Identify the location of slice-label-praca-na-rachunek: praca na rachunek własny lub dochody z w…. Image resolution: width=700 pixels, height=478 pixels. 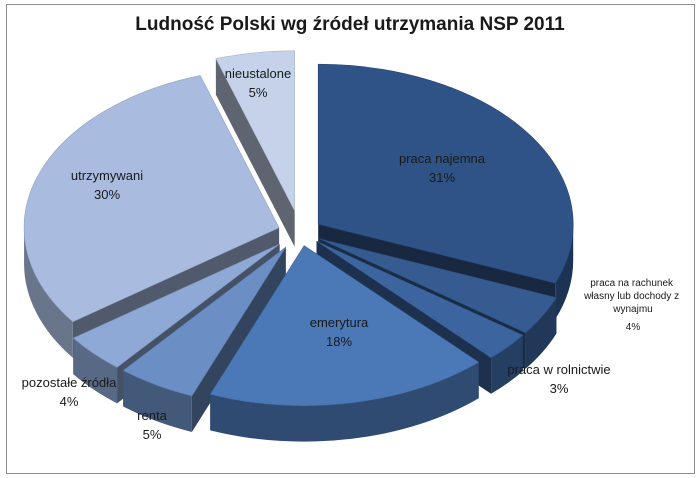
(632, 296).